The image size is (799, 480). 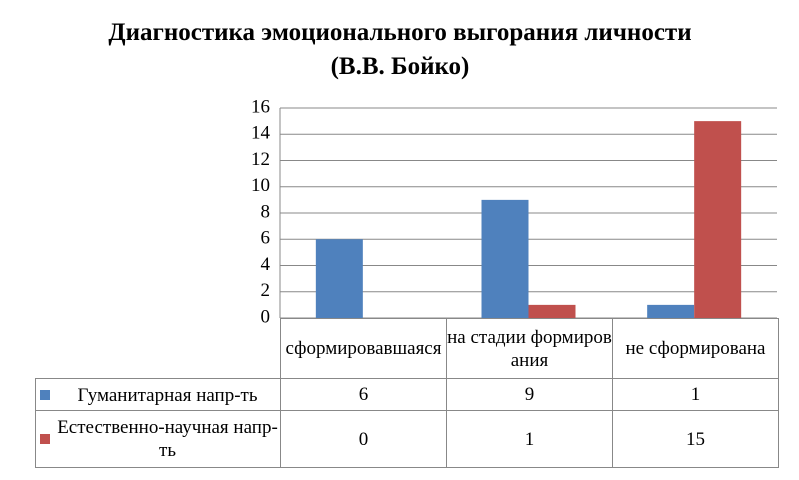 I want to click on series-row: Гуманитарная напр-ть 6 9 1, so click(x=407, y=394).